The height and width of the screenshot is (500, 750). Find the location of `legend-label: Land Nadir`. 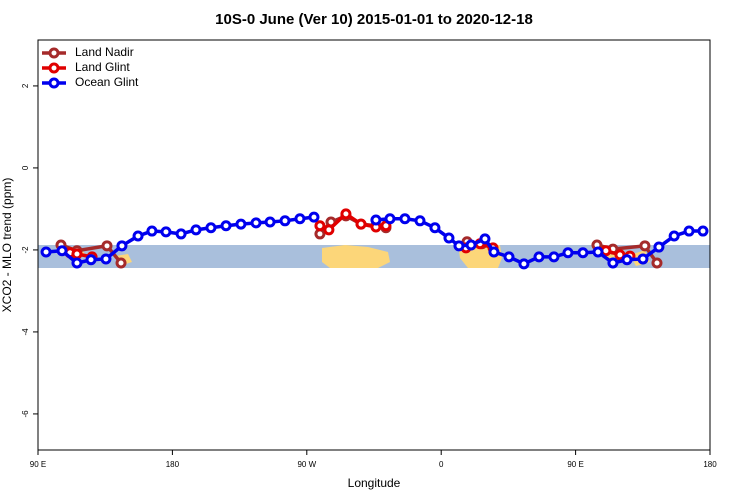

legend-label: Land Nadir is located at coordinates (104, 52).